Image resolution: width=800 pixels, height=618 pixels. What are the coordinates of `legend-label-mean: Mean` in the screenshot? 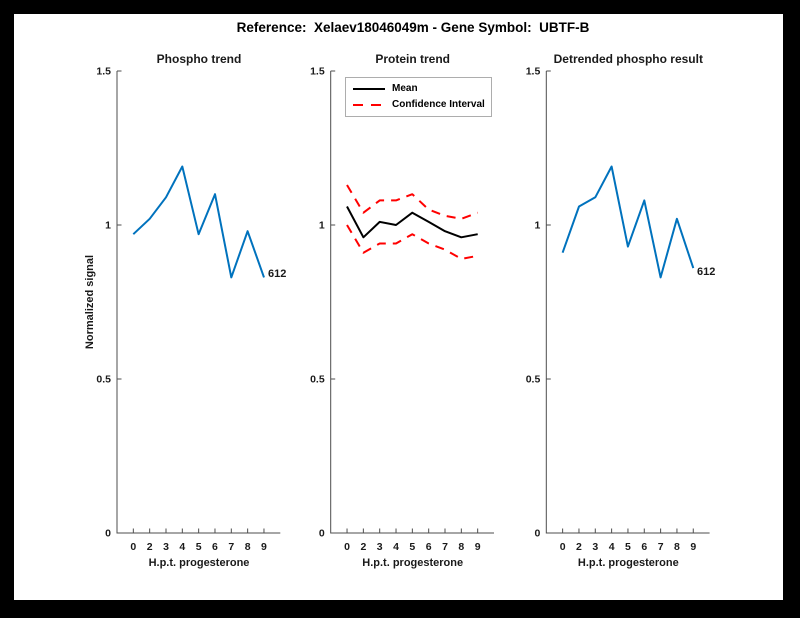 It's located at (405, 88).